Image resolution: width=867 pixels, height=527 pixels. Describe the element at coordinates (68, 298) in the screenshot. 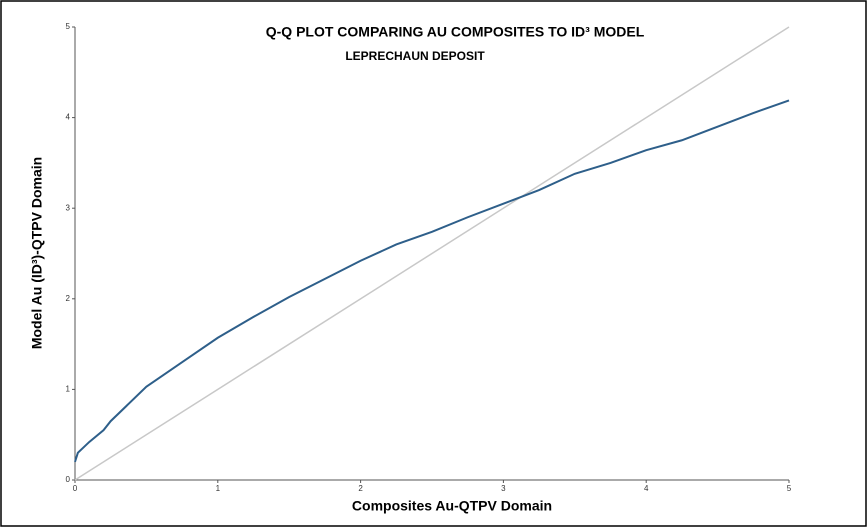

I see `y-tick-label: 2` at that location.